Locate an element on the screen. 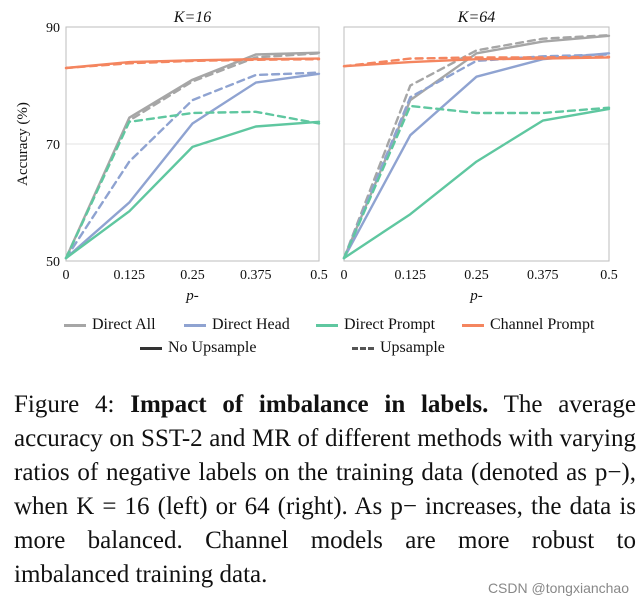 The height and width of the screenshot is (606, 644). legend-item-upsample: Upsample is located at coordinates (398, 348).